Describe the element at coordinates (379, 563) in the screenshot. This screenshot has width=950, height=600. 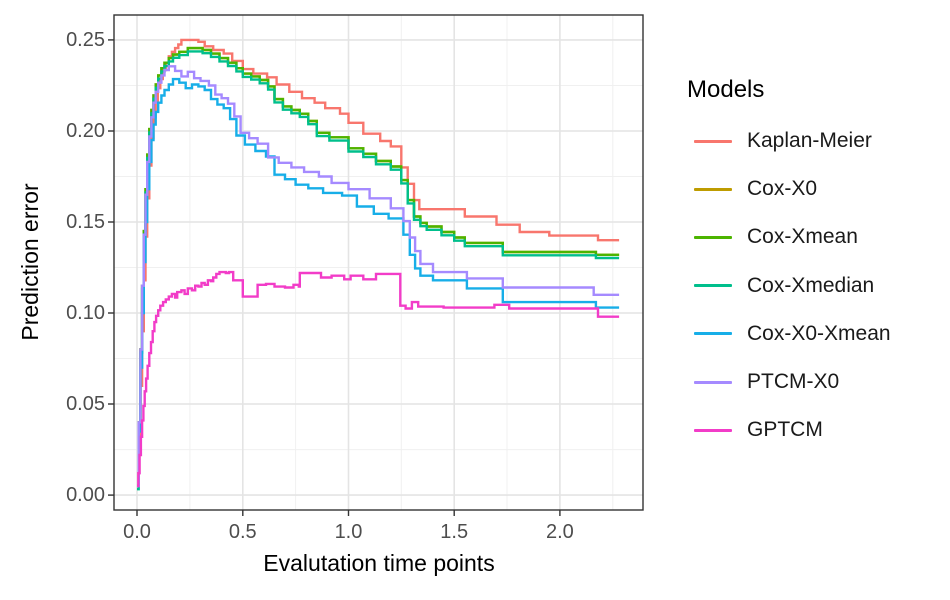
I see `x-axis-title: Evalutation time points` at that location.